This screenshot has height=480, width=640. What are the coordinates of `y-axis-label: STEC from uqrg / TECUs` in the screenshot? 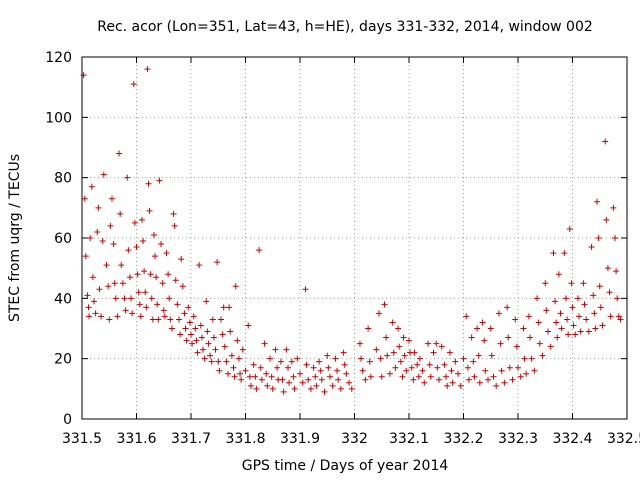 It's located at (15, 238).